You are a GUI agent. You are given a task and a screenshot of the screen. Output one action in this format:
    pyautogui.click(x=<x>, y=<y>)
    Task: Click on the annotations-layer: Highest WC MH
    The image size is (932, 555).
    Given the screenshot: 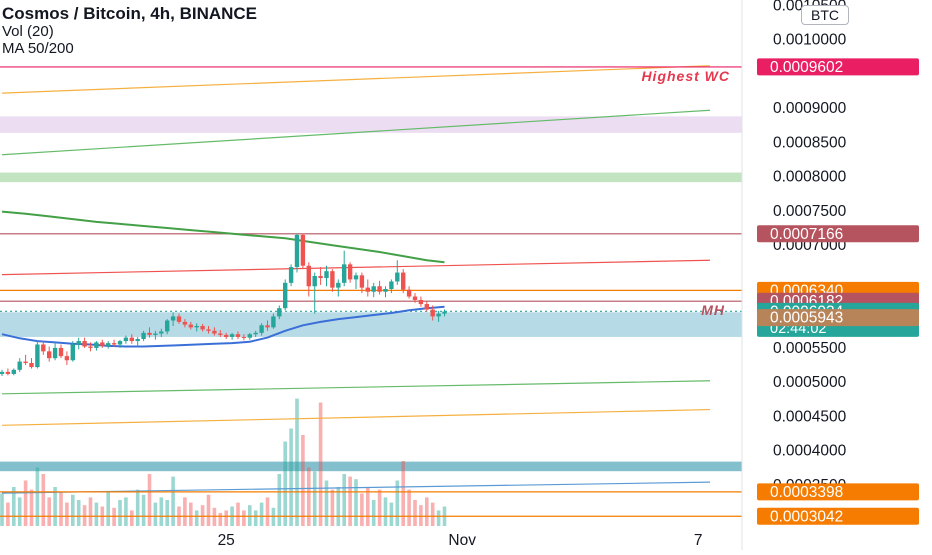 What is the action you would take?
    pyautogui.click(x=685, y=193)
    